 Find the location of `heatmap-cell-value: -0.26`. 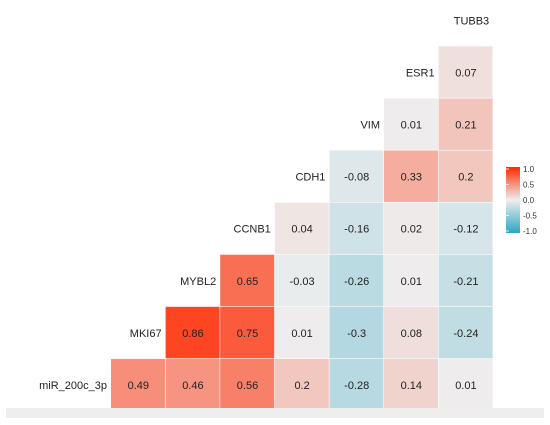

heatmap-cell-value: -0.26 is located at coordinates (356, 282).